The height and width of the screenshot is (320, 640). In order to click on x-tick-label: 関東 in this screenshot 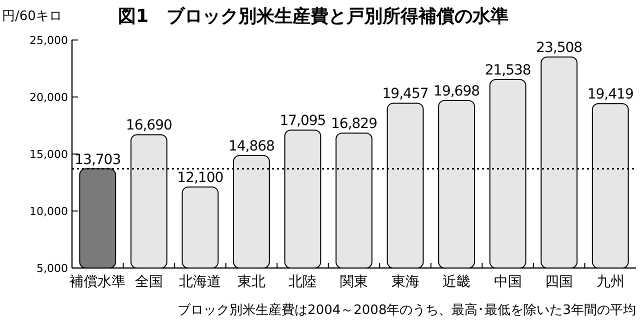, I will do `click(354, 282)`.